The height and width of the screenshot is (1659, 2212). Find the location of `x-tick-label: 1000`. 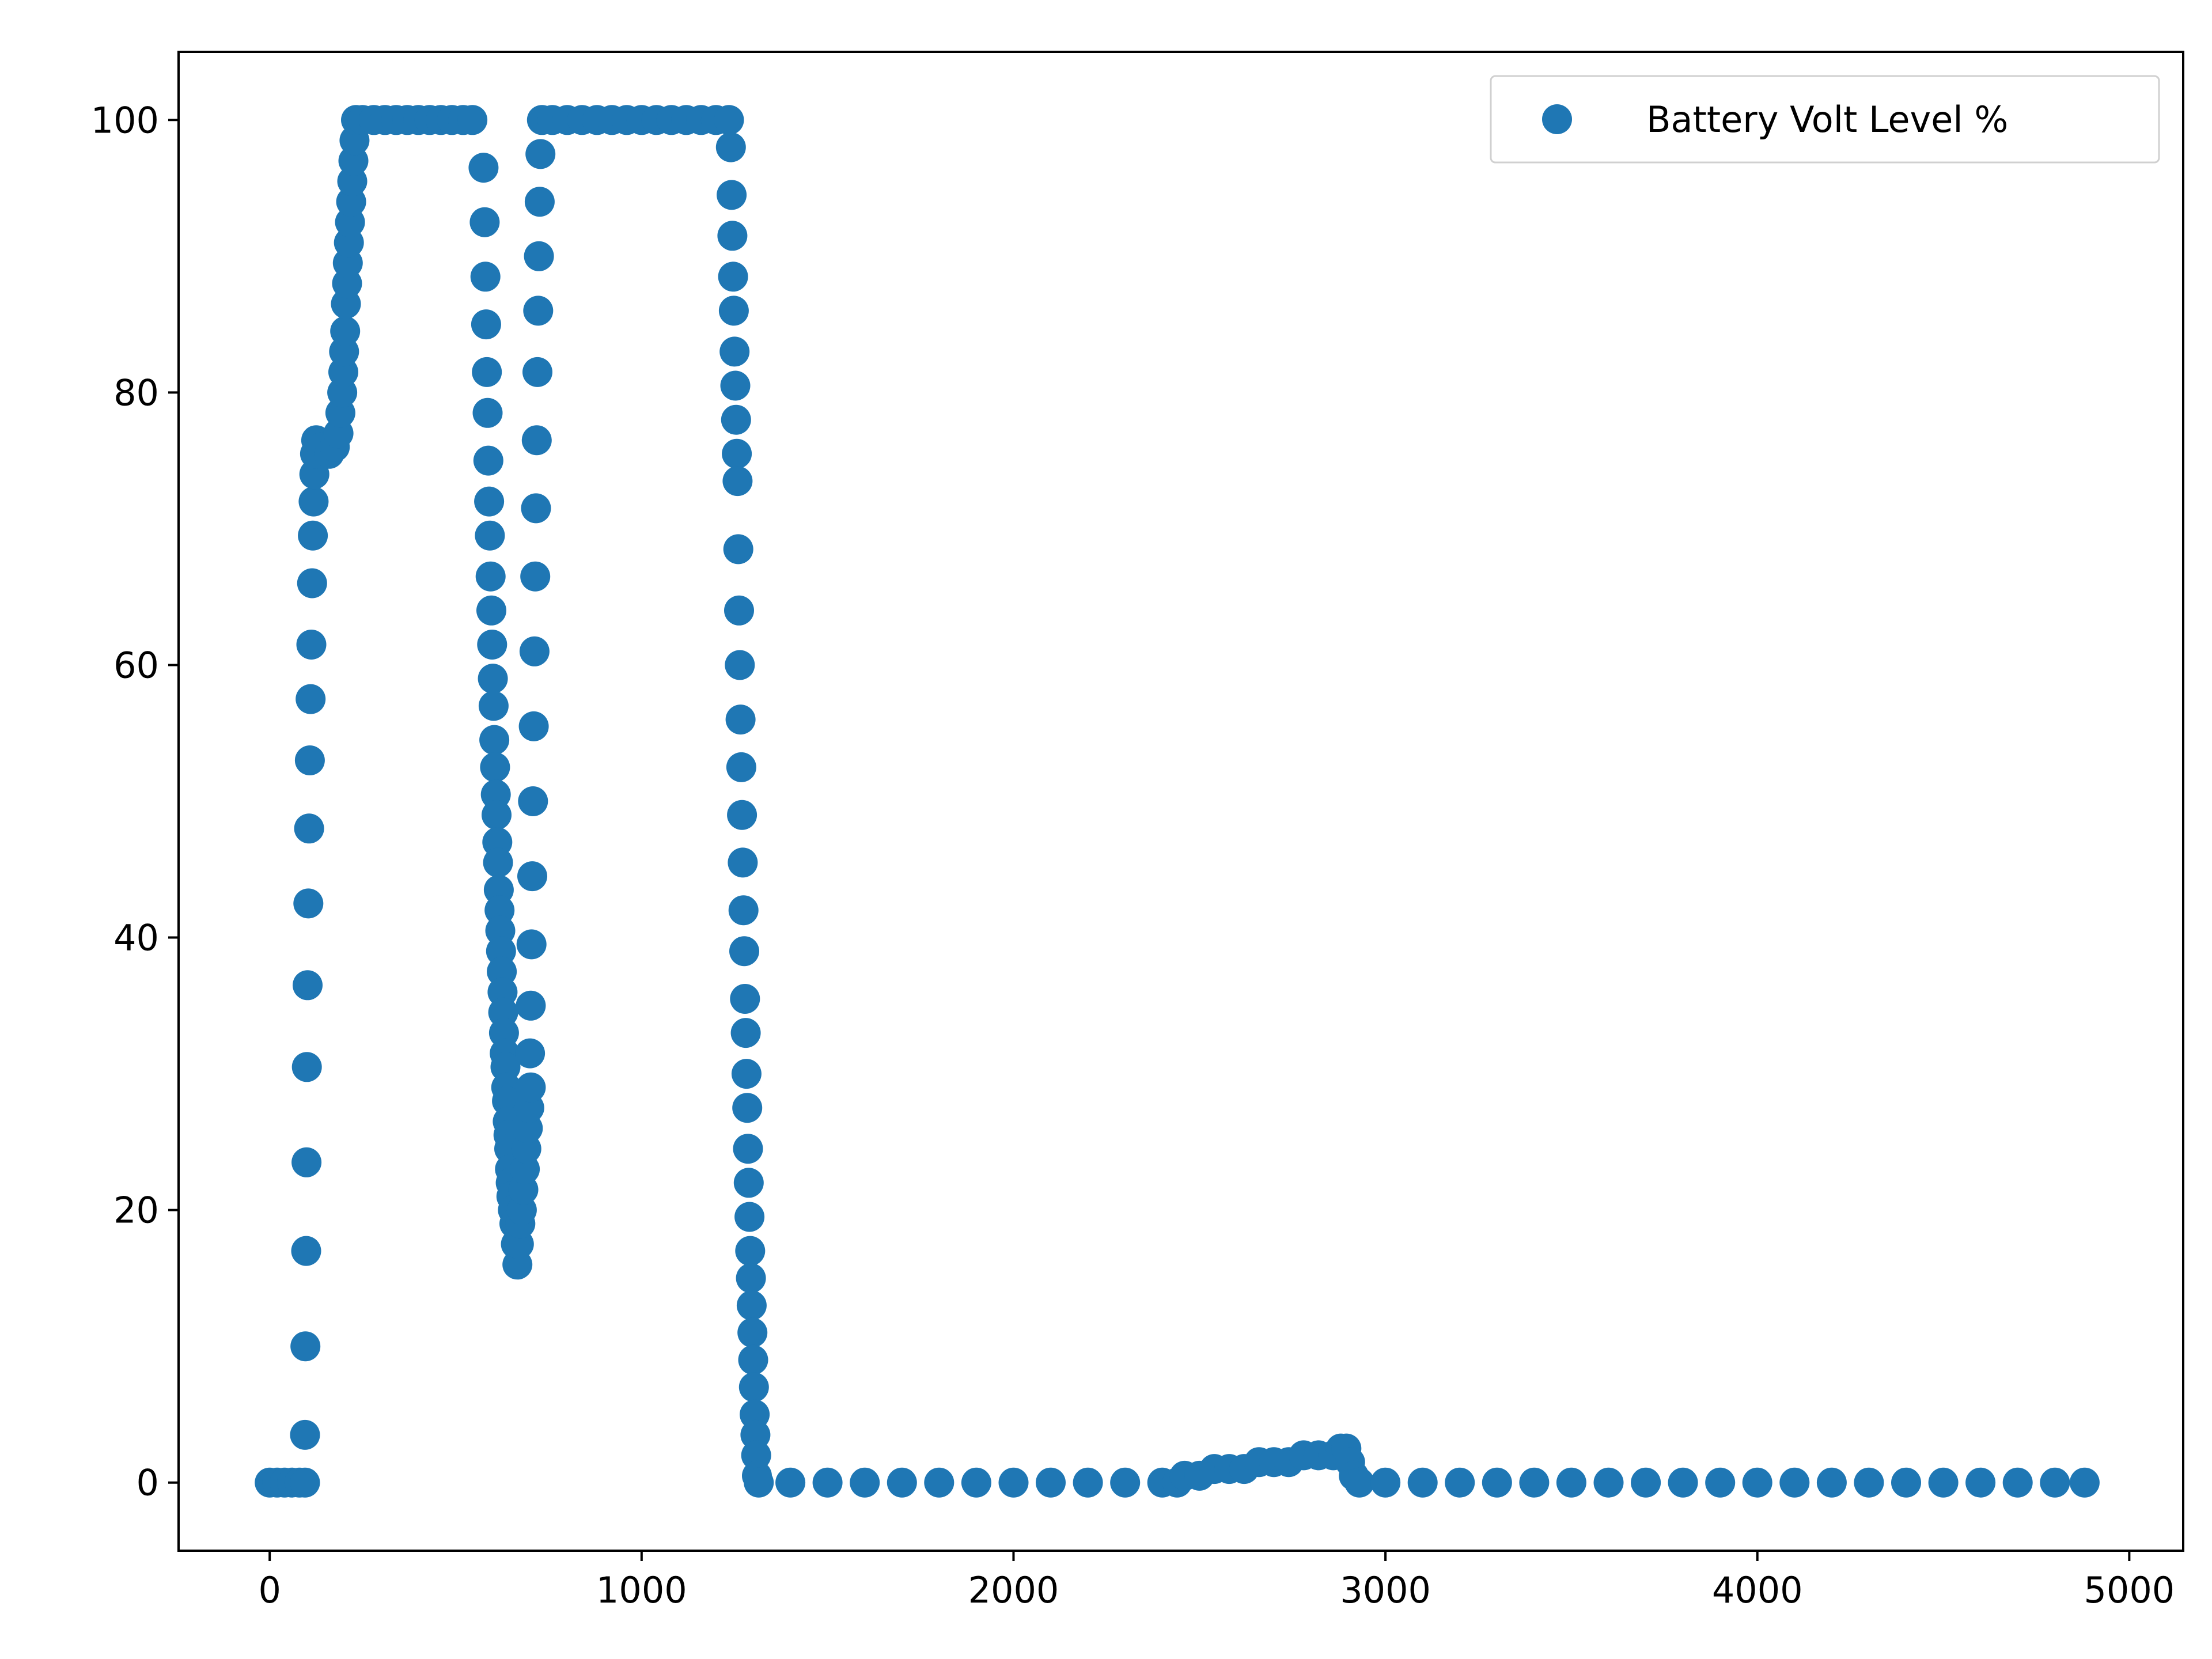

x-tick-label: 1000 is located at coordinates (641, 1590).